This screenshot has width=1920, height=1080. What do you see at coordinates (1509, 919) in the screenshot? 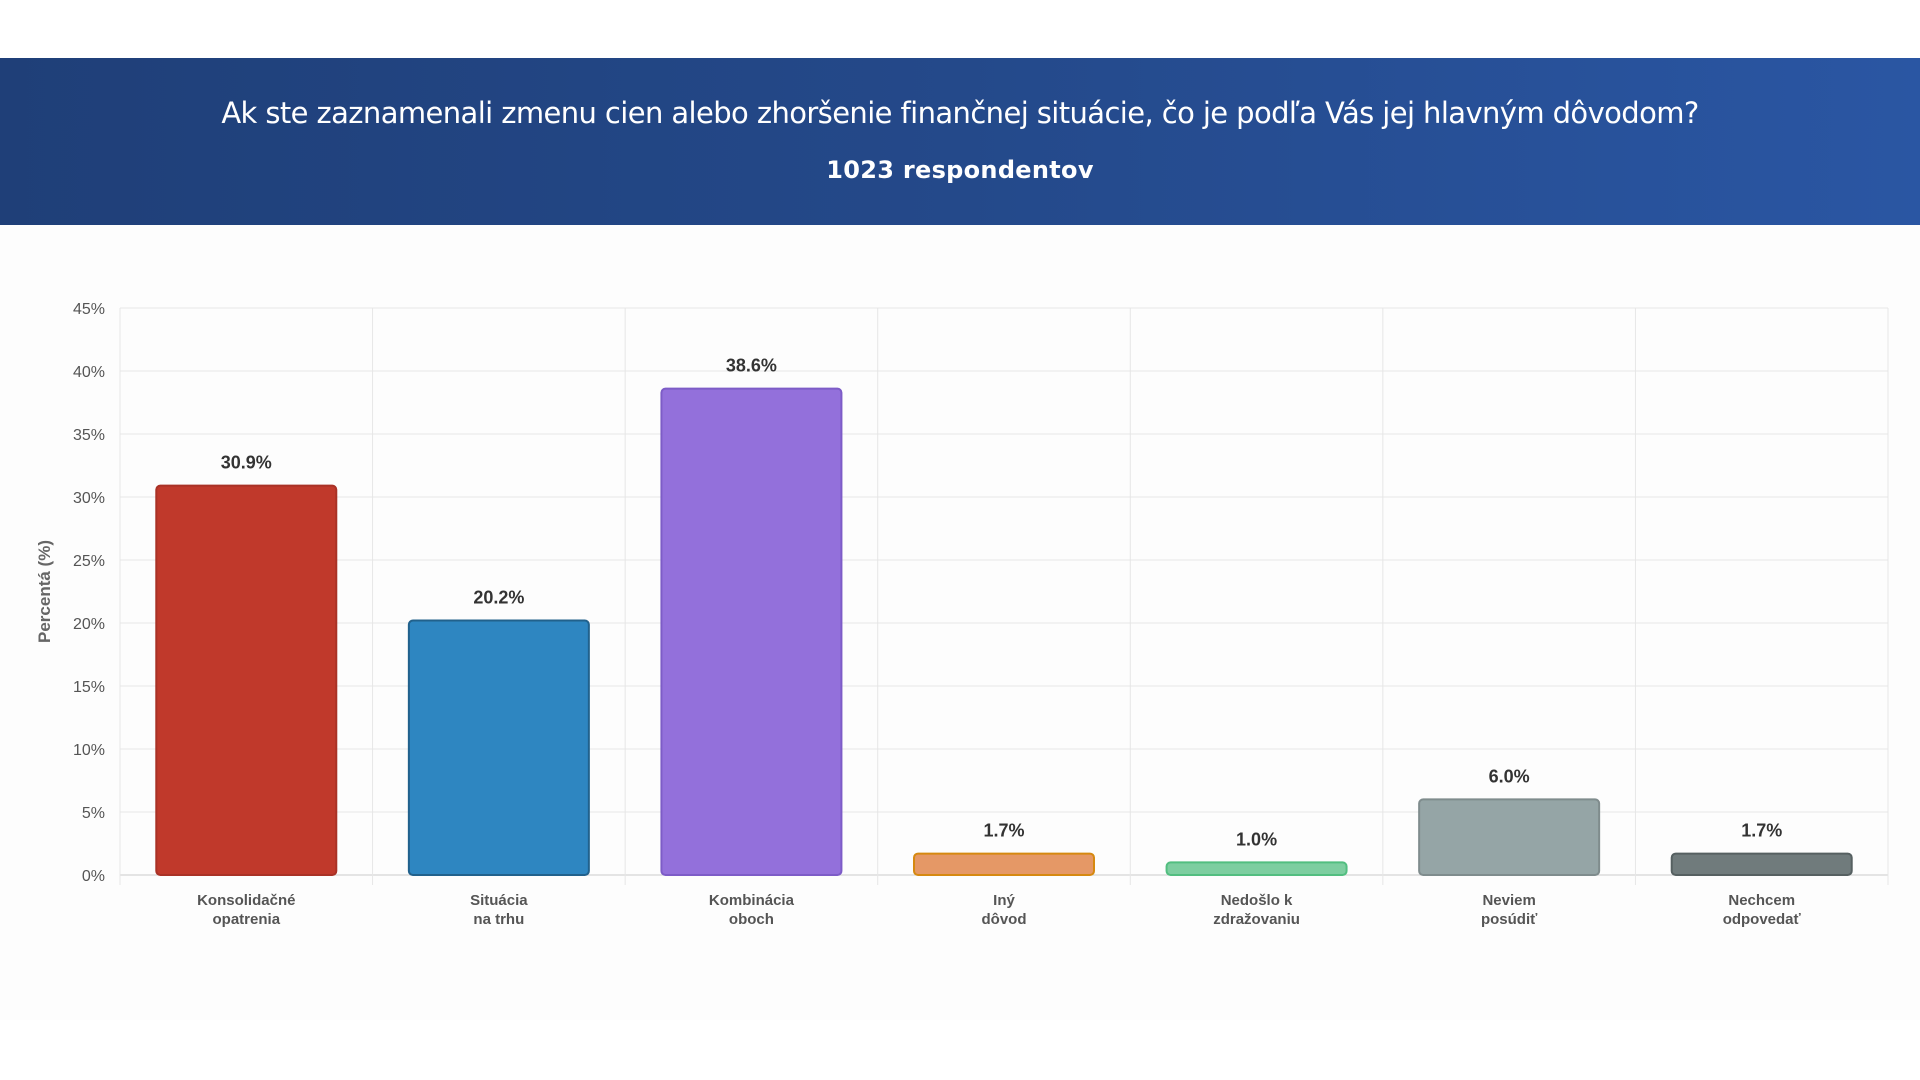
I see `x-tick-label: posúdiť` at bounding box center [1509, 919].